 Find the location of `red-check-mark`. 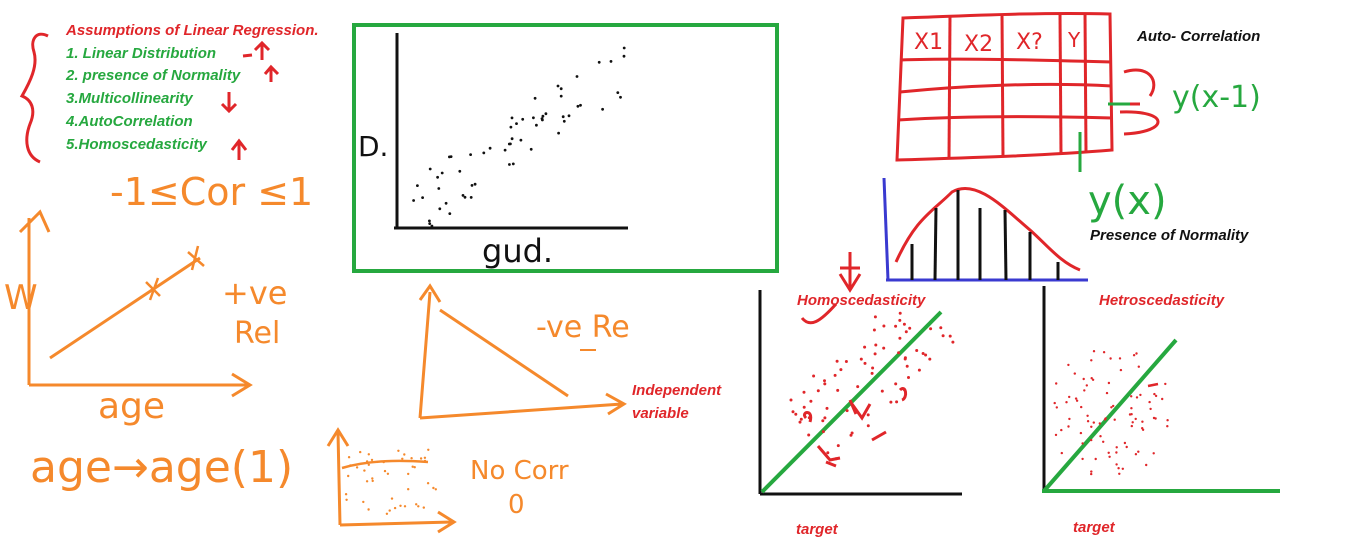

red-check-mark is located at coordinates (819, 314).